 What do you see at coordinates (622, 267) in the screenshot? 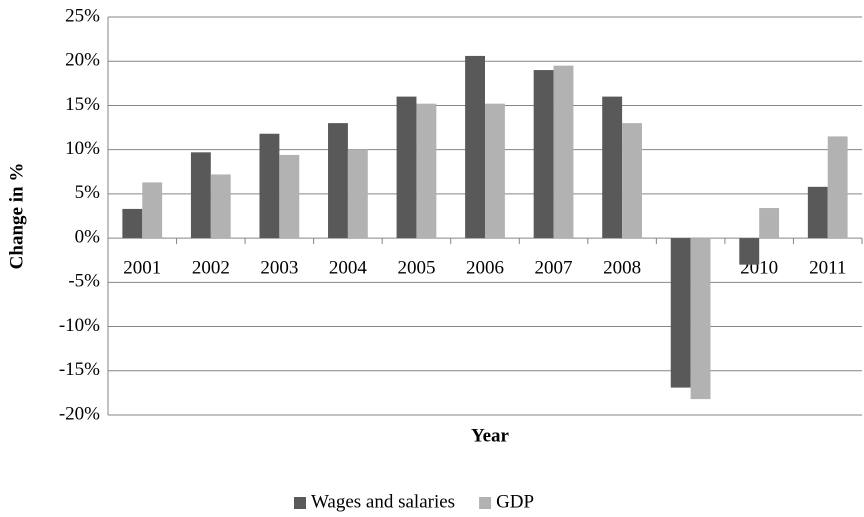
I see `x-tick-label: 2008` at bounding box center [622, 267].